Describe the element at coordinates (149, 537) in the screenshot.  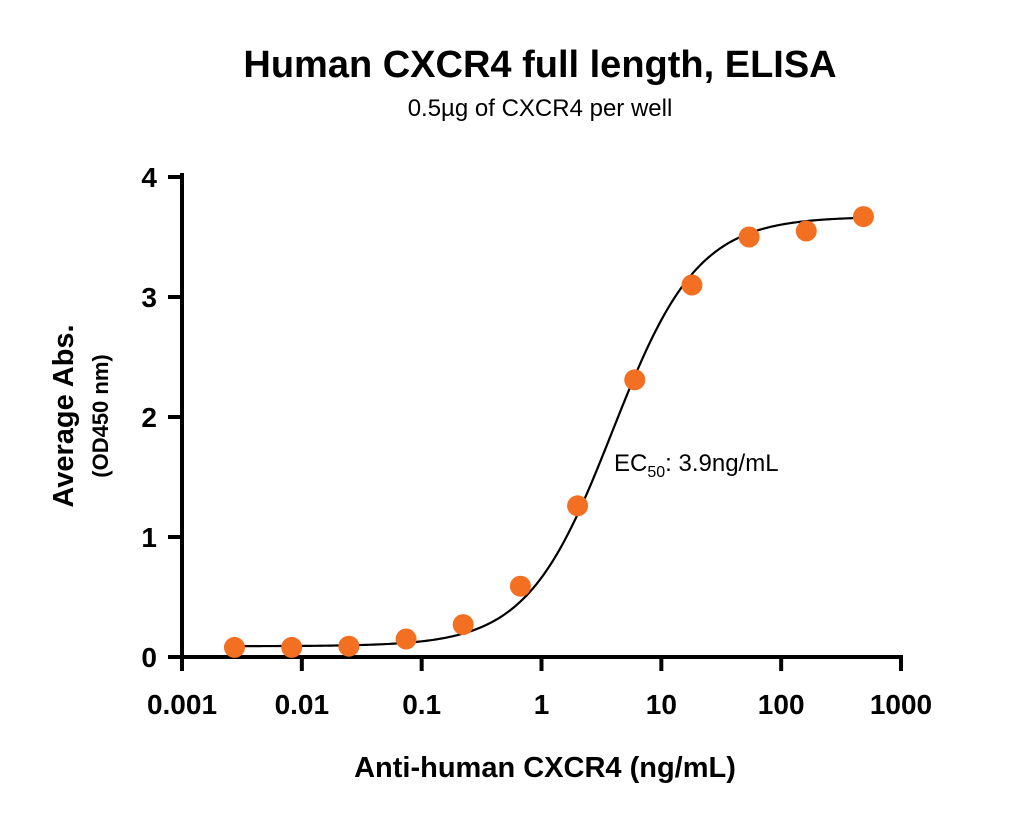
I see `y-tick-label: 1` at that location.